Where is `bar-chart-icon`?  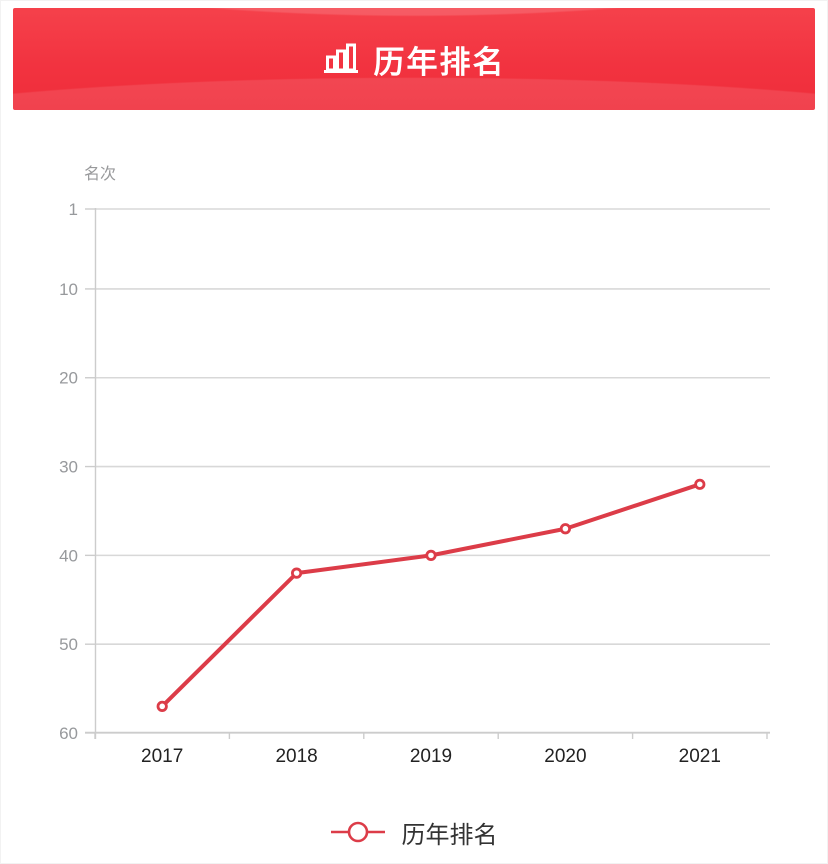
bar-chart-icon is located at coordinates (340, 58).